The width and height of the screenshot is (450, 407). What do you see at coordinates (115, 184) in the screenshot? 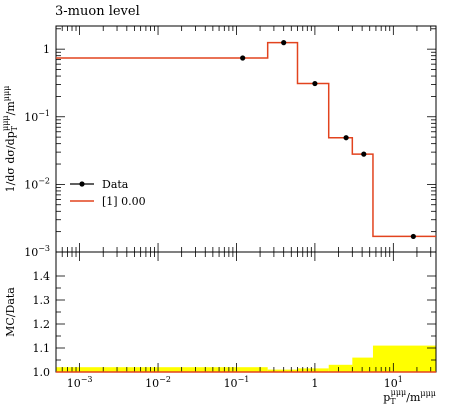
I see `legend-data-label: Data` at bounding box center [115, 184].